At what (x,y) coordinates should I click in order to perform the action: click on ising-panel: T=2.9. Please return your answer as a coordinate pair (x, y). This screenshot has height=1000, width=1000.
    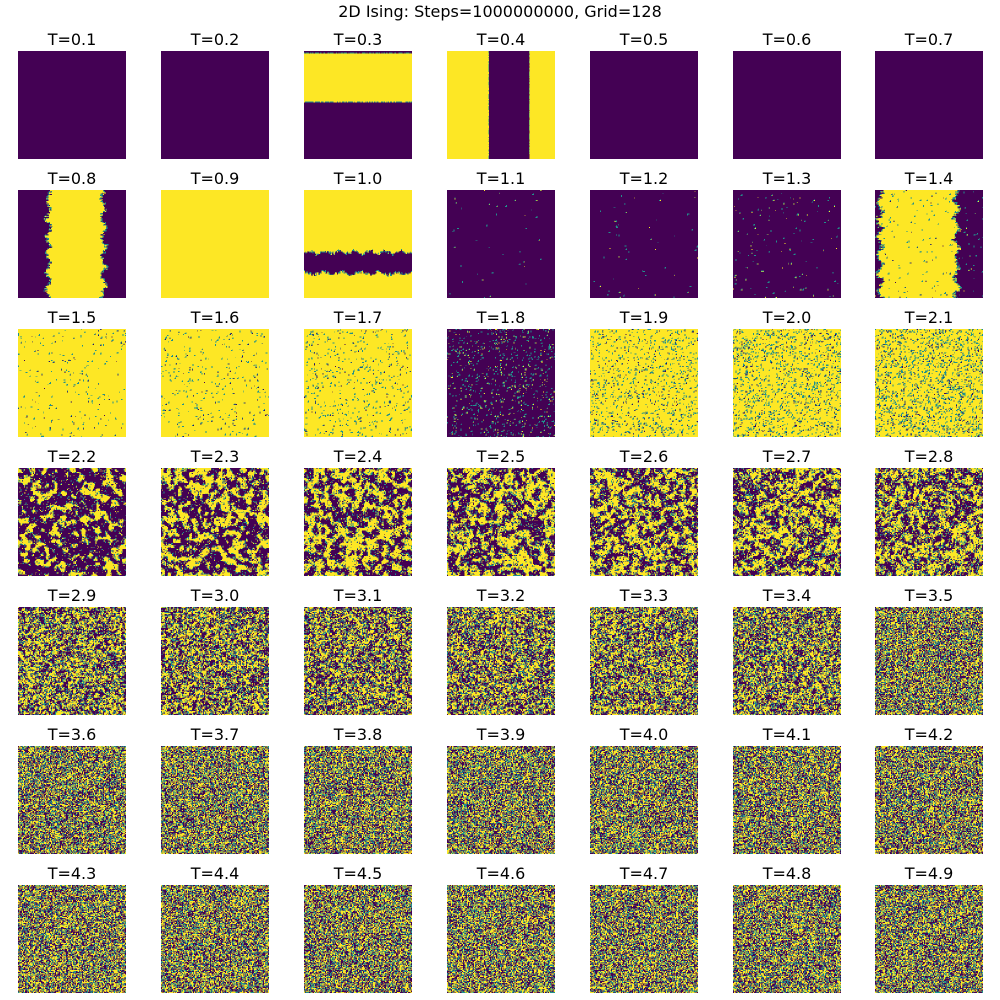
    Looking at the image, I should click on (72, 650).